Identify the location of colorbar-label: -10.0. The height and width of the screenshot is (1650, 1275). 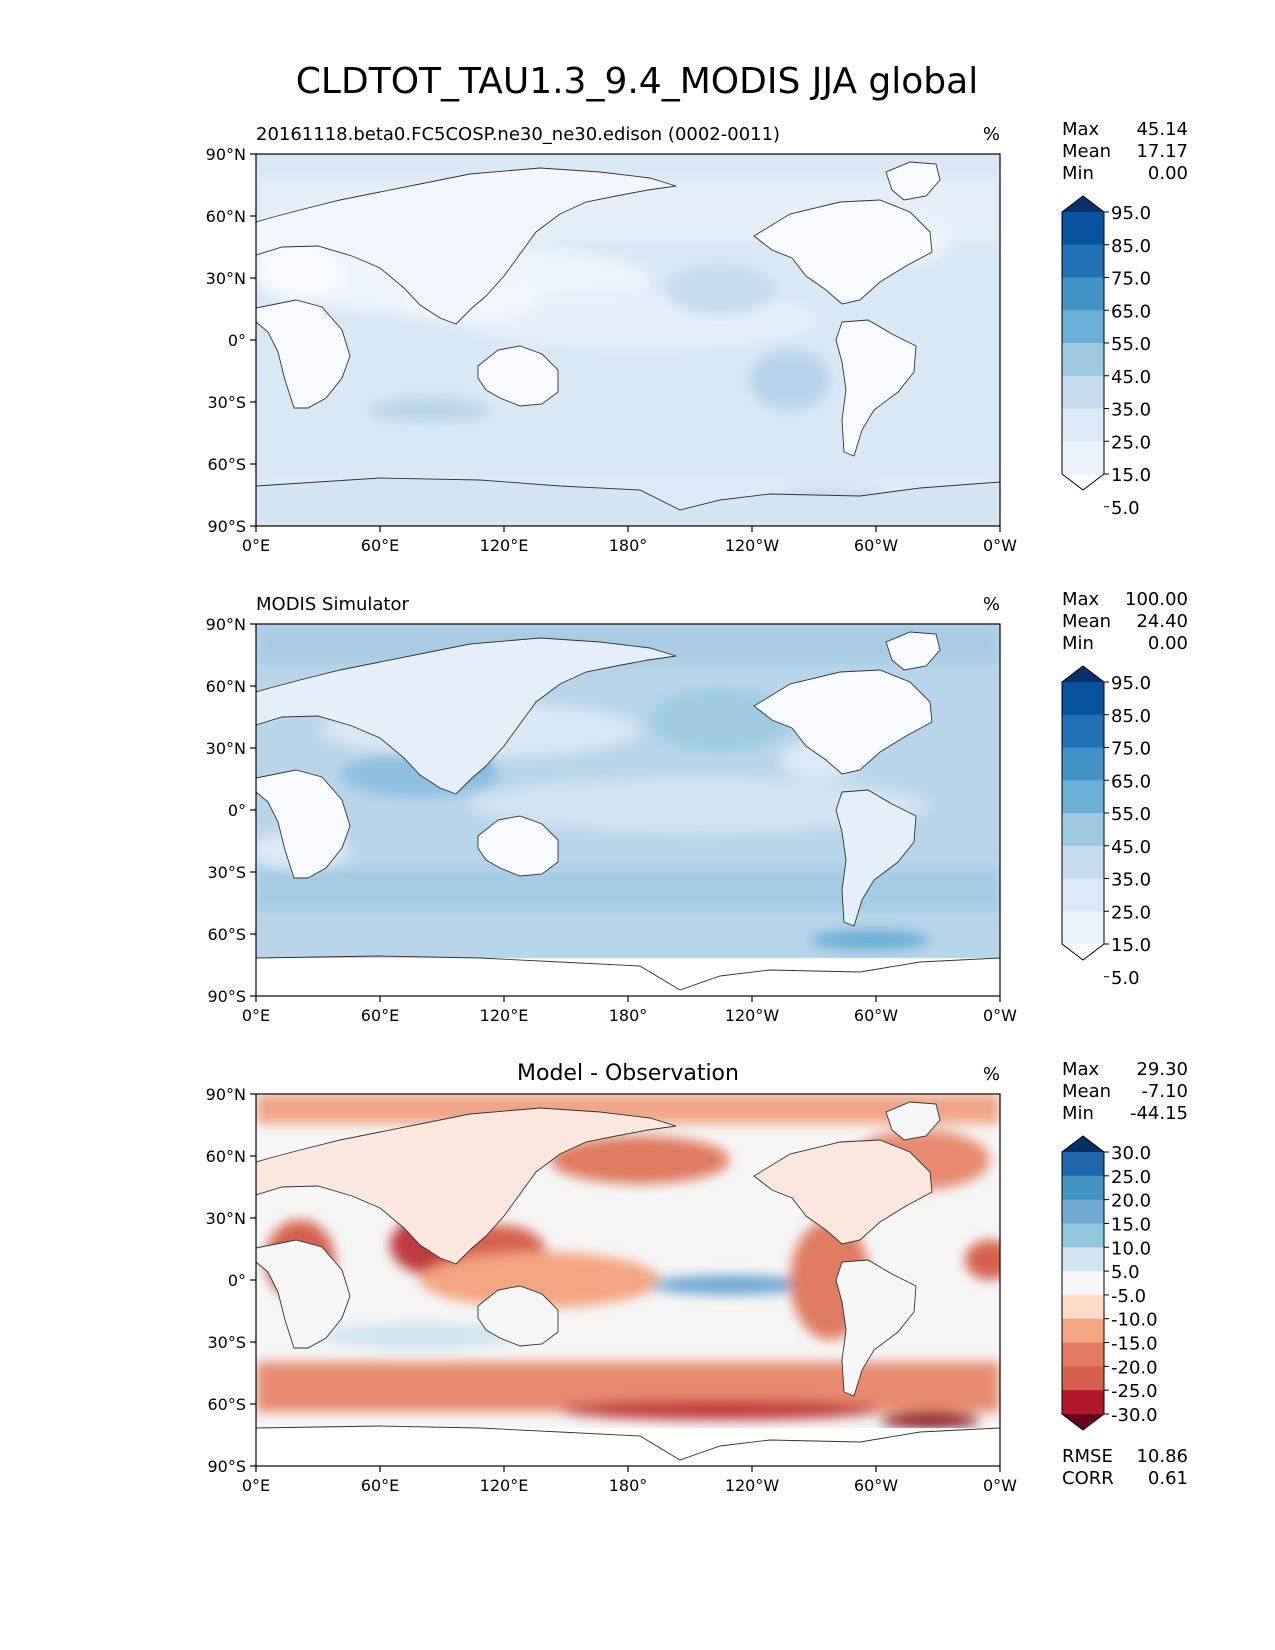
(1134, 1320).